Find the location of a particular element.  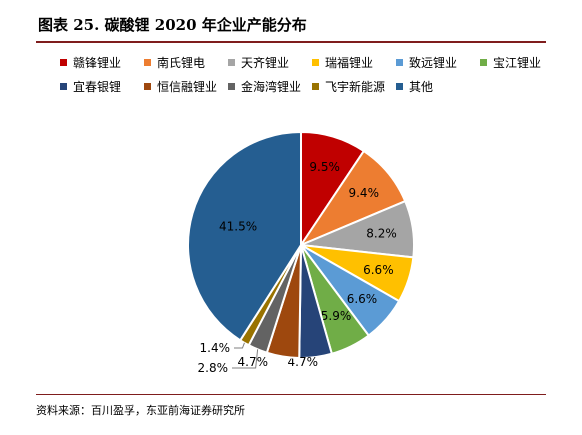

legend-label: 金海湾锂业 is located at coordinates (271, 87).